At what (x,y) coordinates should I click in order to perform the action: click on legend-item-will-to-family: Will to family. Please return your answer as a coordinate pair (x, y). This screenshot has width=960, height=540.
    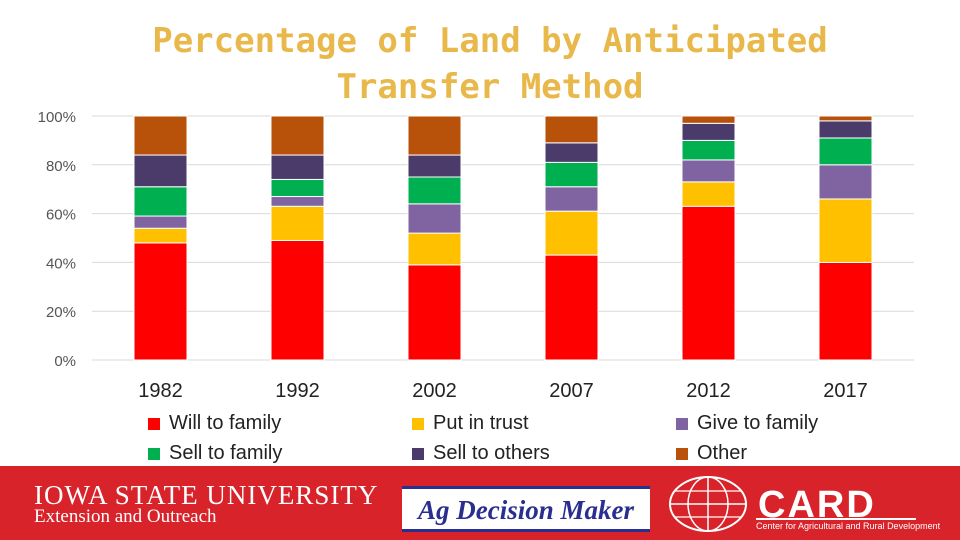
    Looking at the image, I should click on (214, 423).